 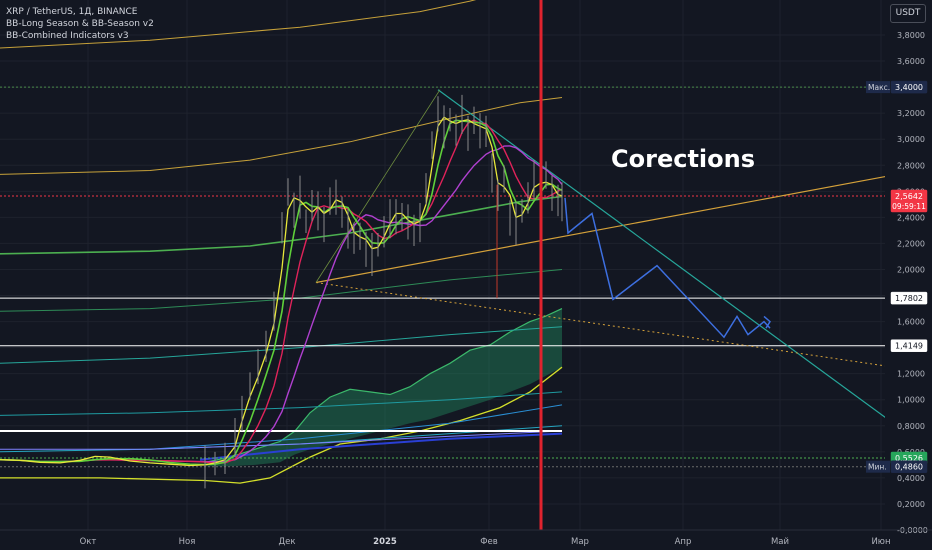 What do you see at coordinates (911, 400) in the screenshot?
I see `y-tick-label: 1,0000` at bounding box center [911, 400].